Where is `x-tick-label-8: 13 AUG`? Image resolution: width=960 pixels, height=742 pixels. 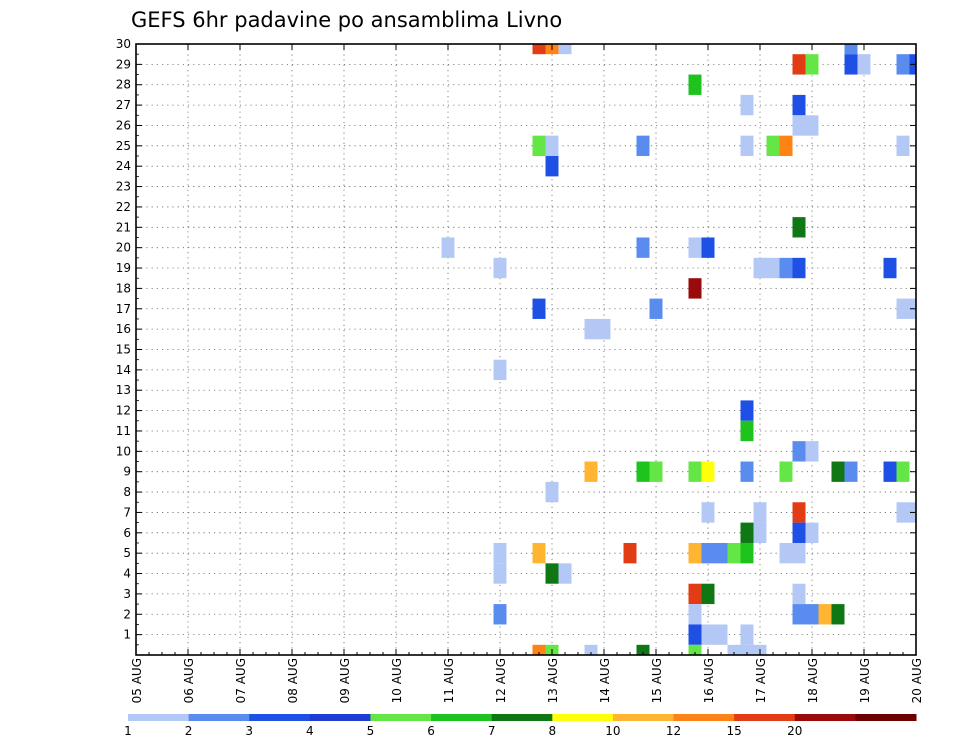
x-tick-label-8: 13 AUG is located at coordinates (553, 680).